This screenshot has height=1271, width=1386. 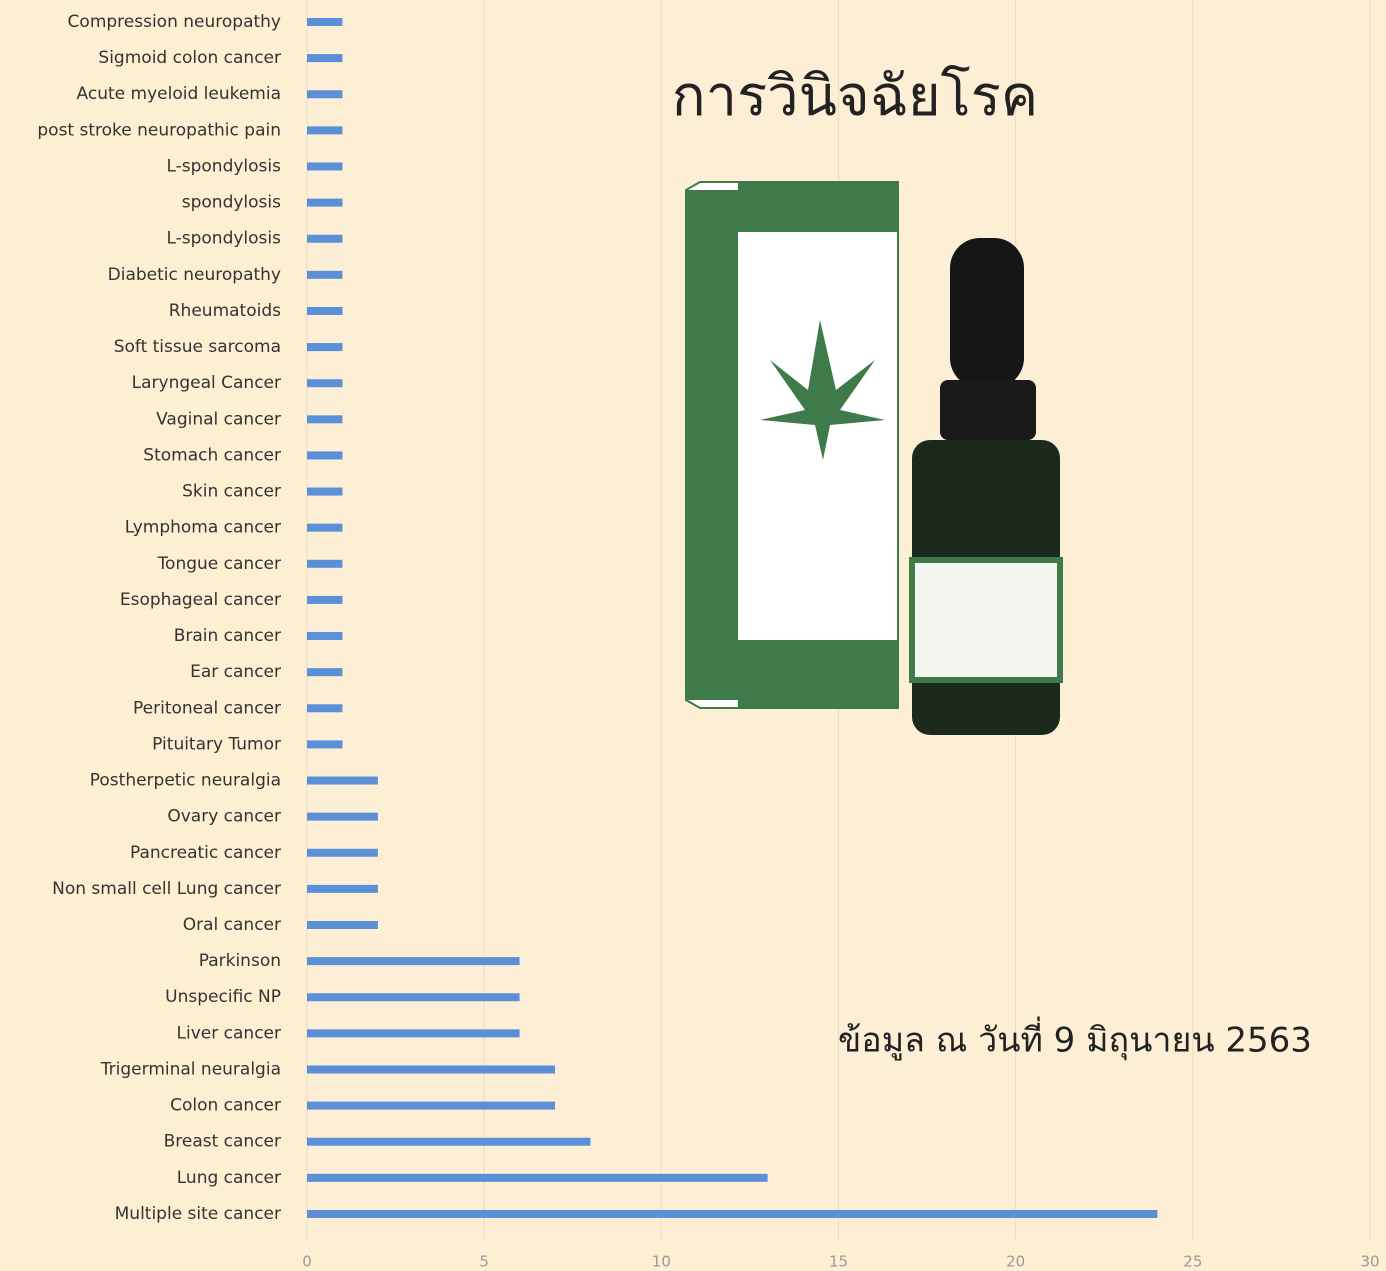 I want to click on y-tick-label: Multiple site cancer, so click(x=198, y=1214).